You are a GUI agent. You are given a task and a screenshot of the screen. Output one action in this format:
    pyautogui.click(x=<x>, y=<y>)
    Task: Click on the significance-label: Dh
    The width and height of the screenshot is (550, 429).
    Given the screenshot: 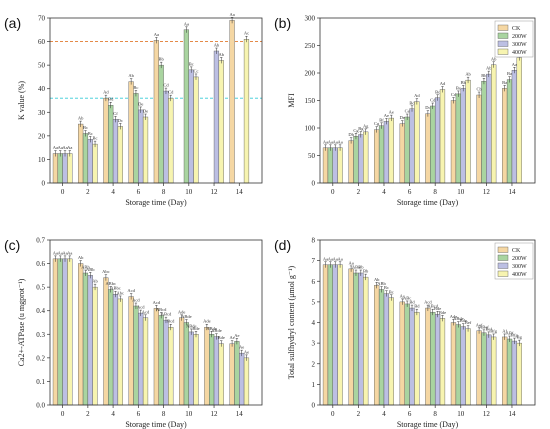 What is the action you would take?
    pyautogui.click(x=351, y=134)
    